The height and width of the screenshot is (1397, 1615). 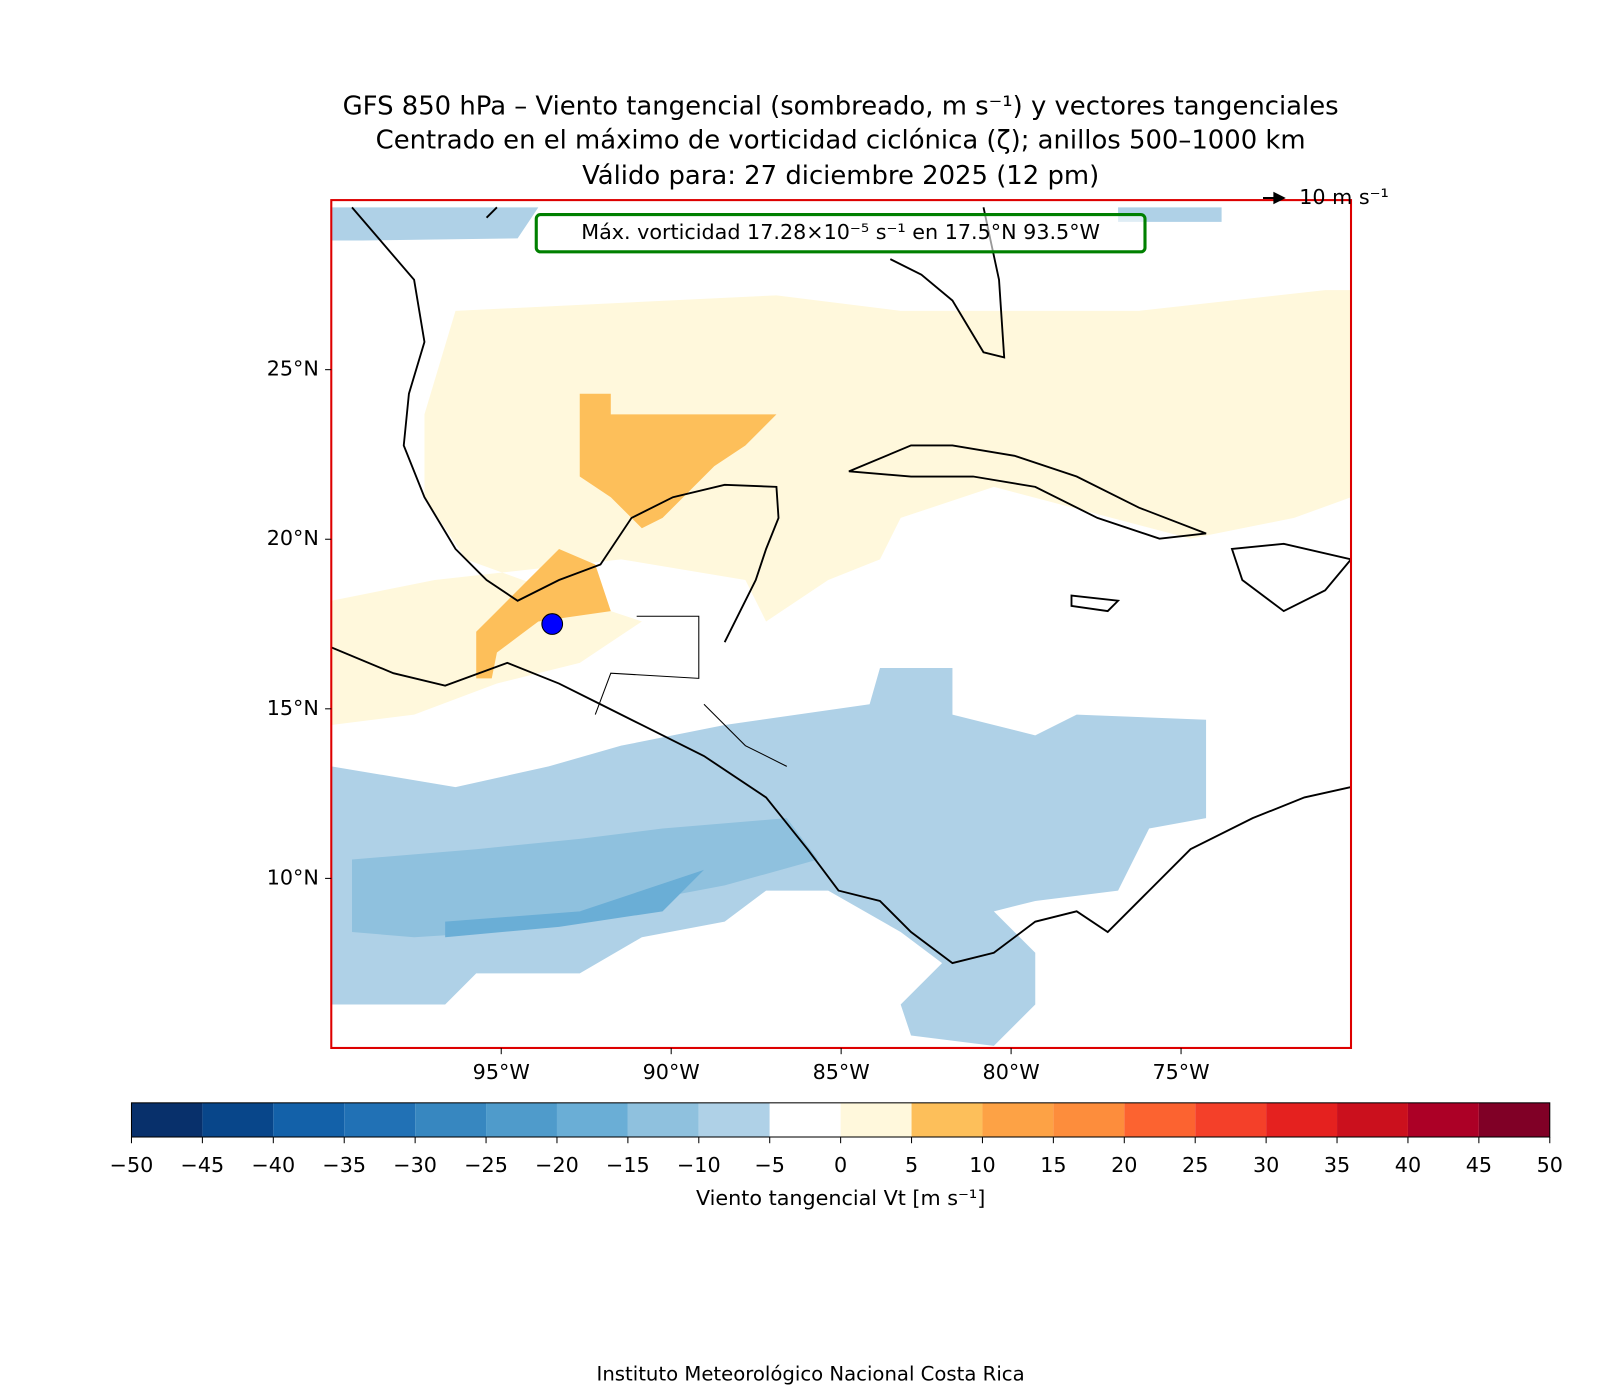 I want to click on colorbar-tick-label: 40, so click(x=1408, y=1165).